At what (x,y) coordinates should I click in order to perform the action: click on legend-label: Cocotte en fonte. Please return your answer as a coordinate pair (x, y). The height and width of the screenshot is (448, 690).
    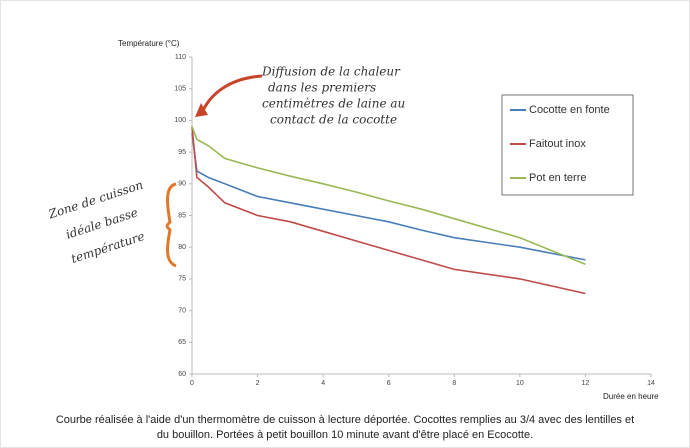
    Looking at the image, I should click on (569, 110).